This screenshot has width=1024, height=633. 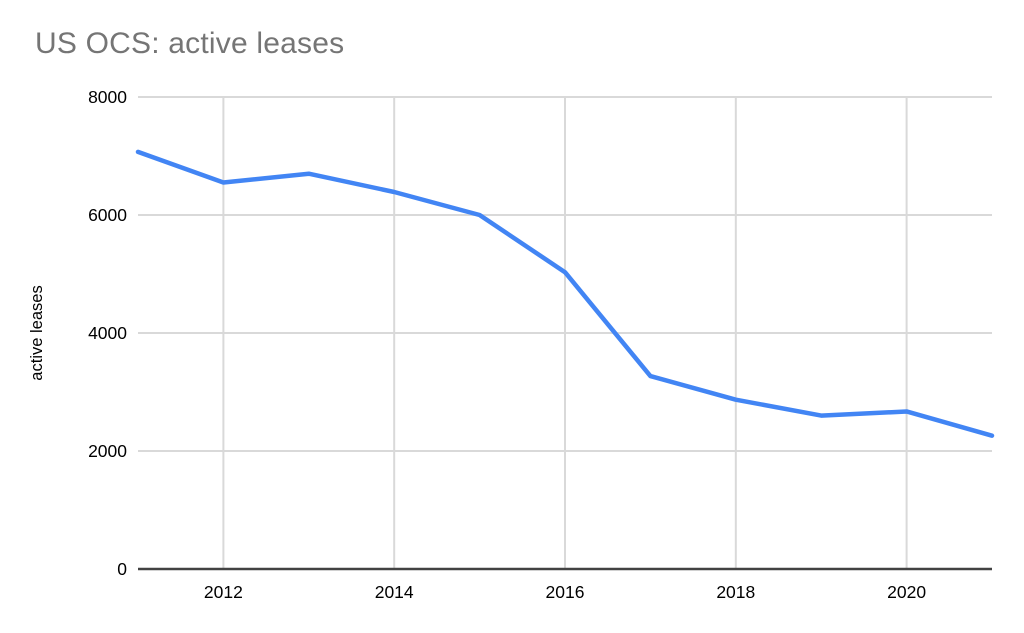 What do you see at coordinates (394, 592) in the screenshot?
I see `x-tick-label: 2014` at bounding box center [394, 592].